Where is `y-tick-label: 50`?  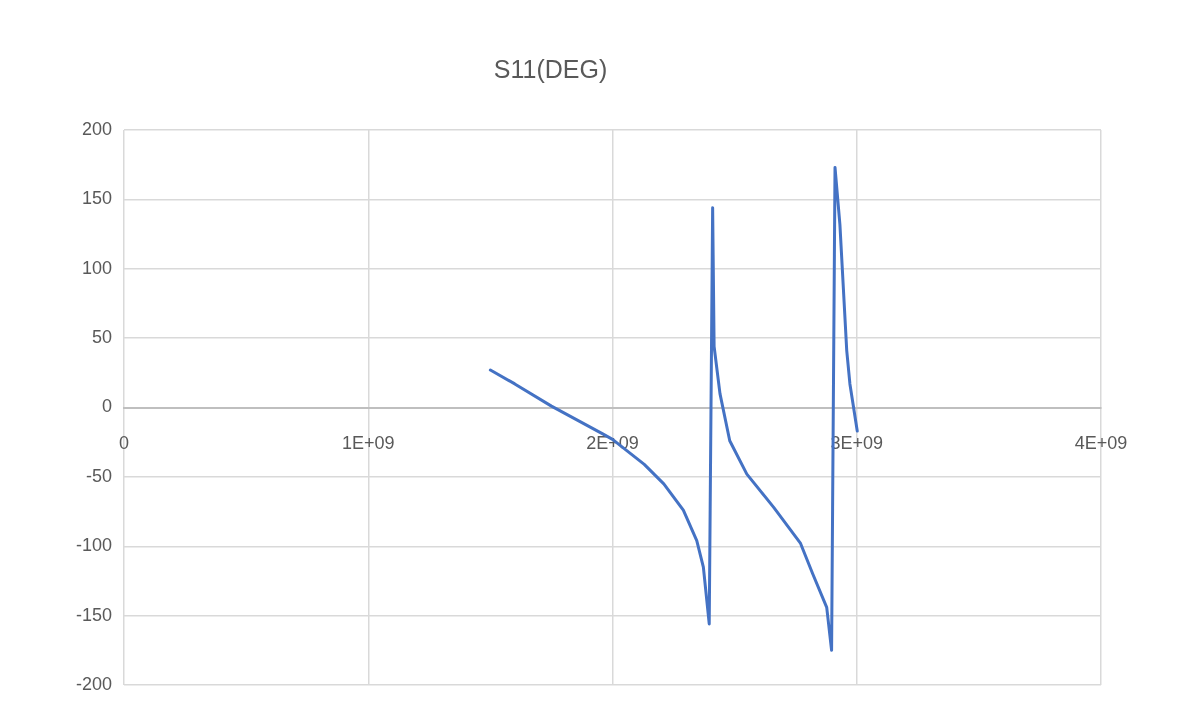
y-tick-label: 50 is located at coordinates (101, 337).